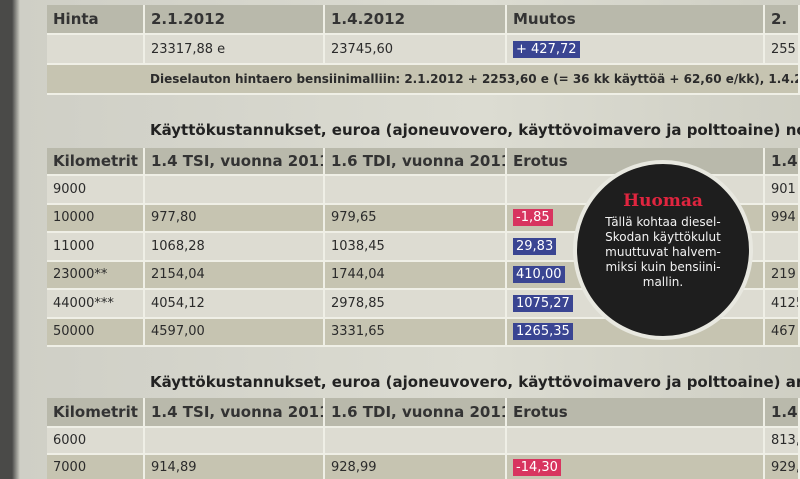 This screenshot has height=479, width=800. I want to click on table-cell: 813,, so click(782, 441).